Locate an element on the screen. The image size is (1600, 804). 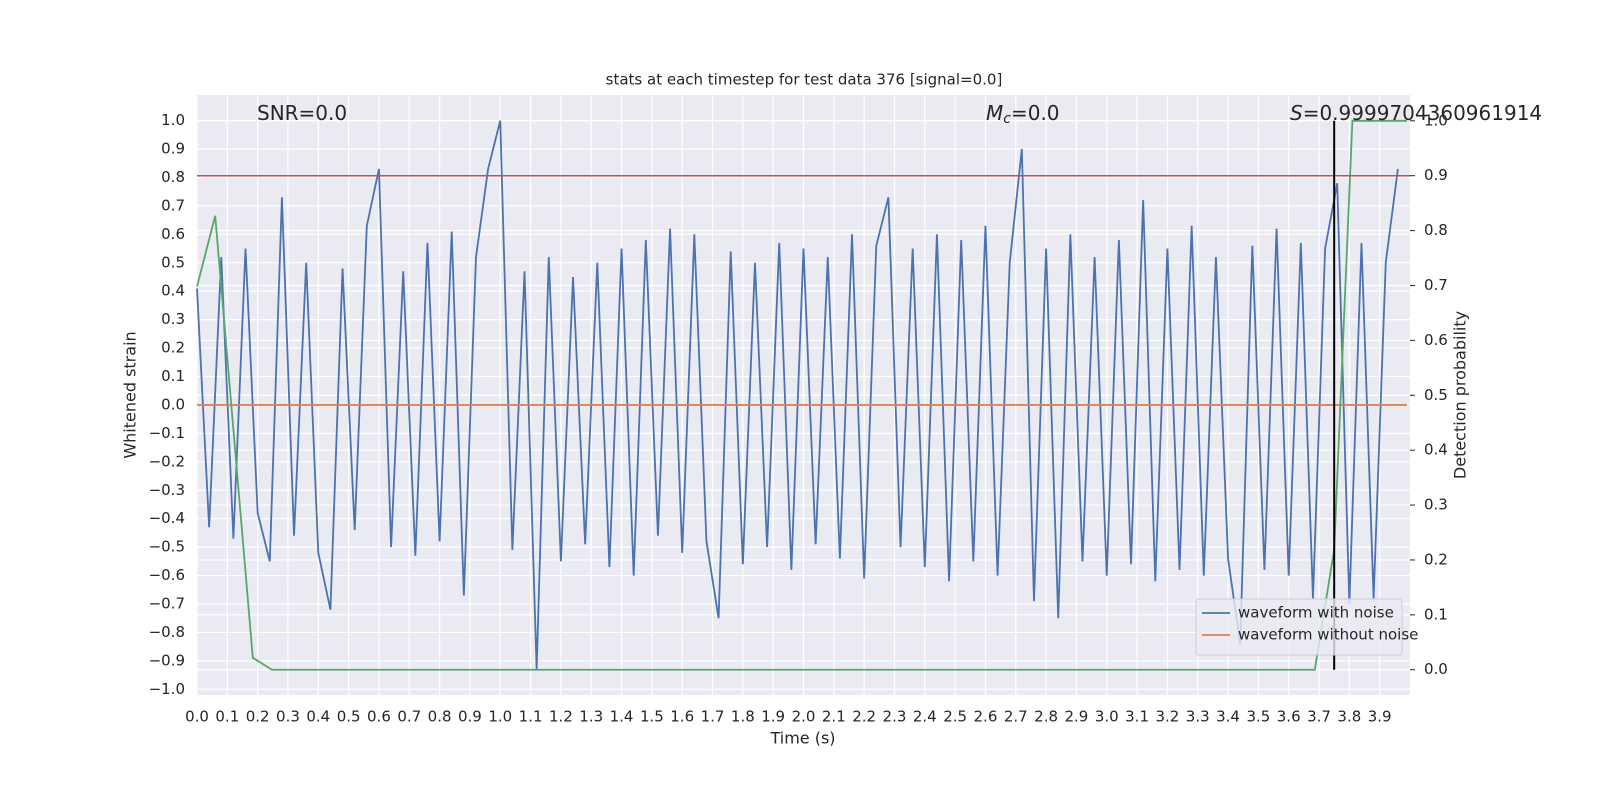
x-tick-label: 3.7 is located at coordinates (1319, 717).